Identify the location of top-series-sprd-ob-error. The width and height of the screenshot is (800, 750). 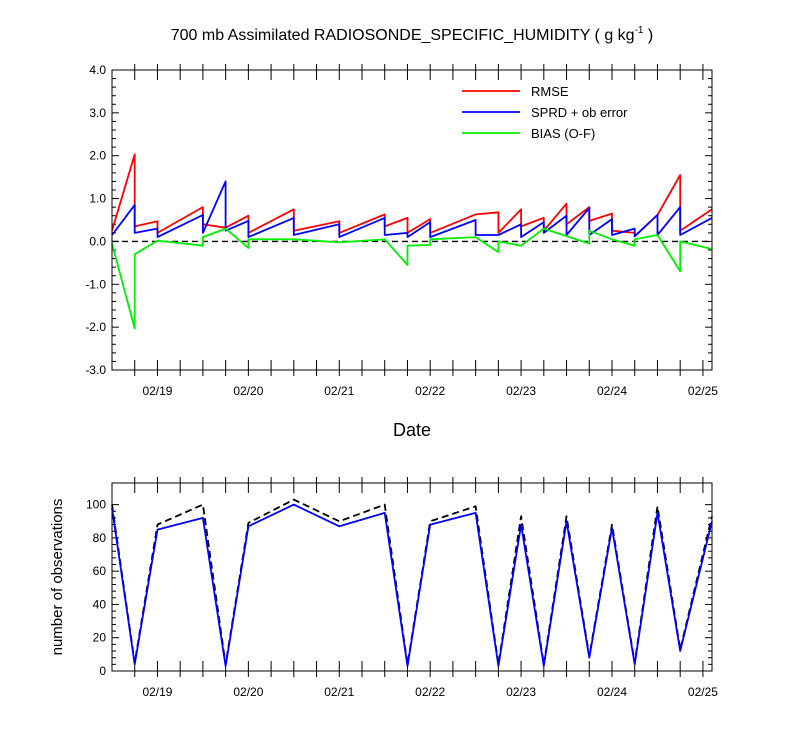
(412, 209).